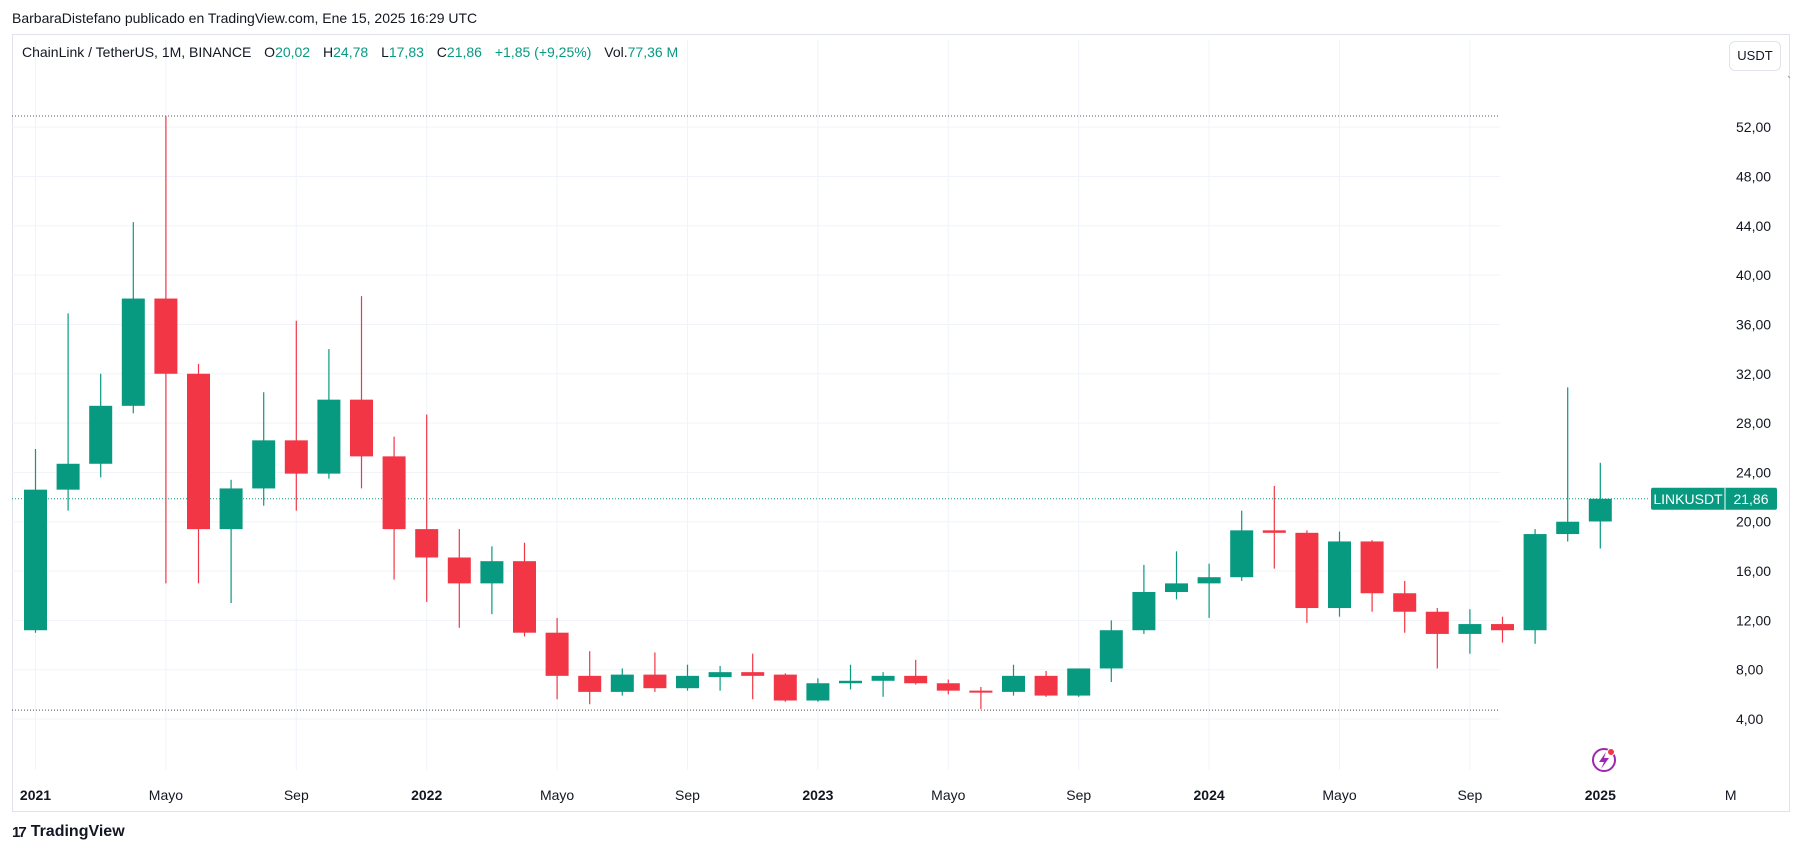  Describe the element at coordinates (385, 52) in the screenshot. I see `legend-low-label: L` at that location.